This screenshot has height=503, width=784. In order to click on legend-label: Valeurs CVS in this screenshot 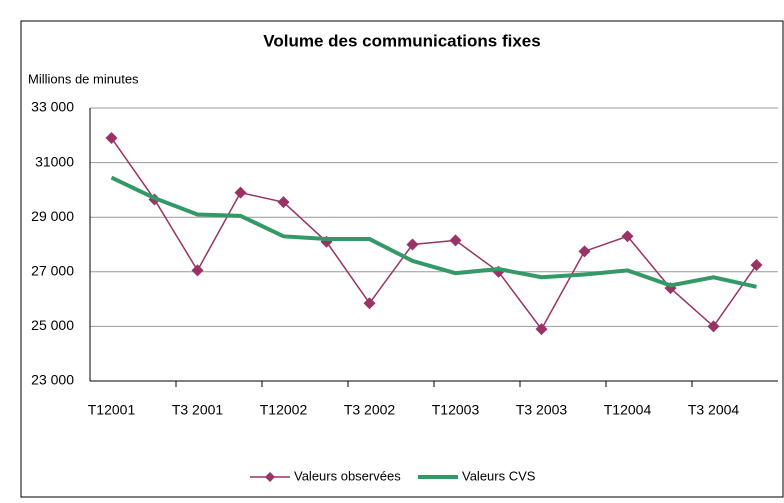, I will do `click(499, 475)`.